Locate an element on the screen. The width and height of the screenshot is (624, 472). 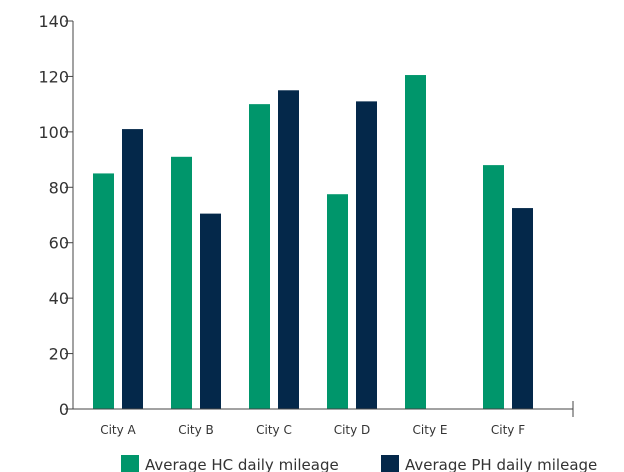
bar-ph-city-b is located at coordinates (210, 311).